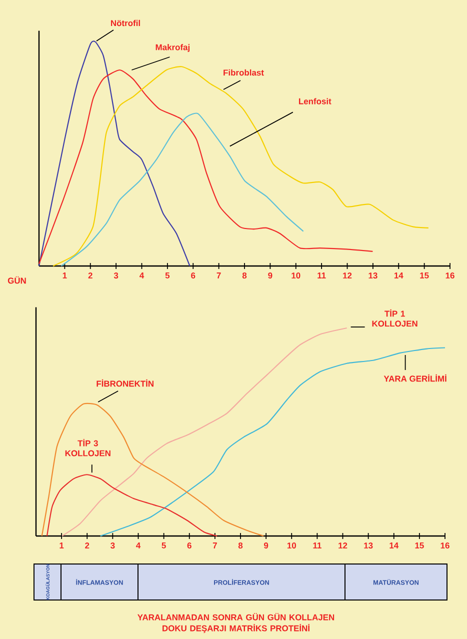 The image size is (467, 639). Describe the element at coordinates (125, 23) in the screenshot. I see `text: Nötrofil` at that location.